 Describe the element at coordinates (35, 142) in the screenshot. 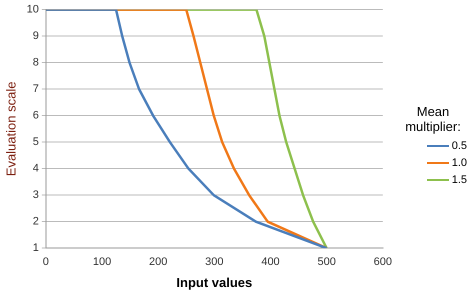

I see `y-tick-label: 5` at that location.